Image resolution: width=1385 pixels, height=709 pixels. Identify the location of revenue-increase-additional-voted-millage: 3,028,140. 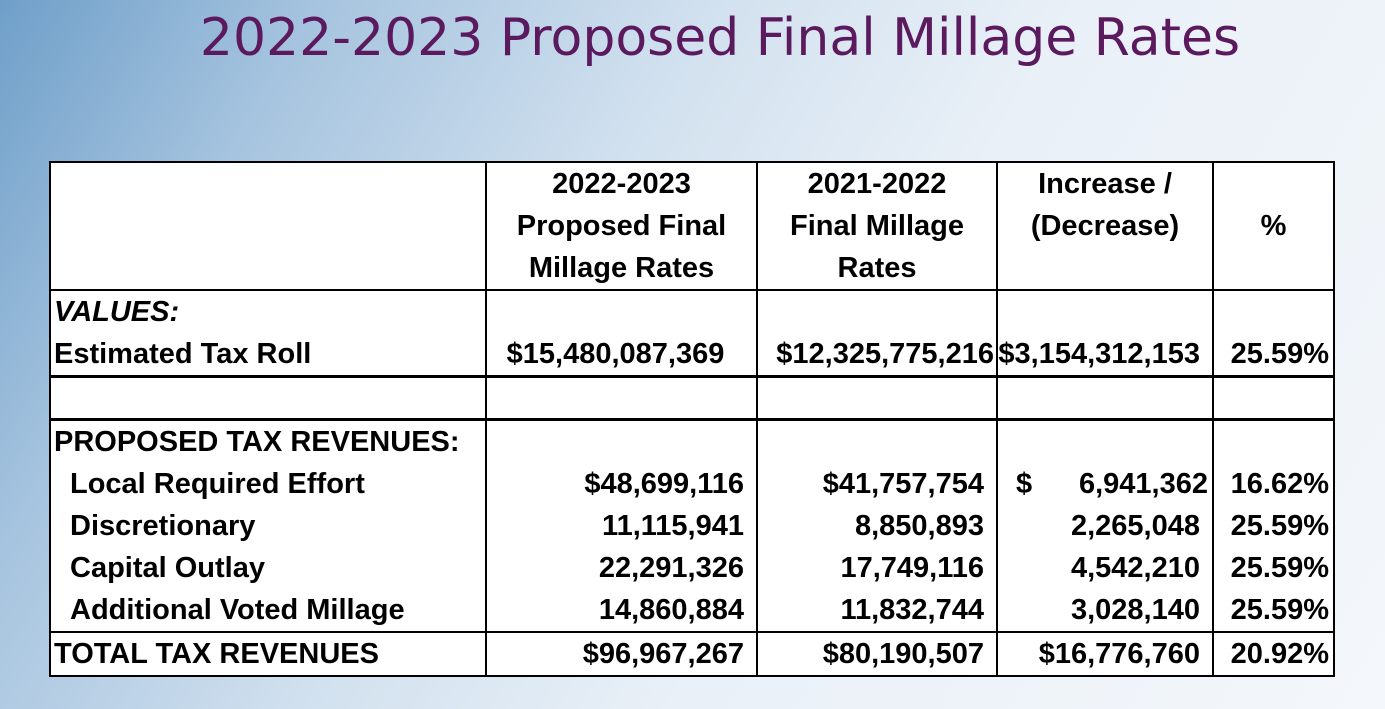
(1135, 610).